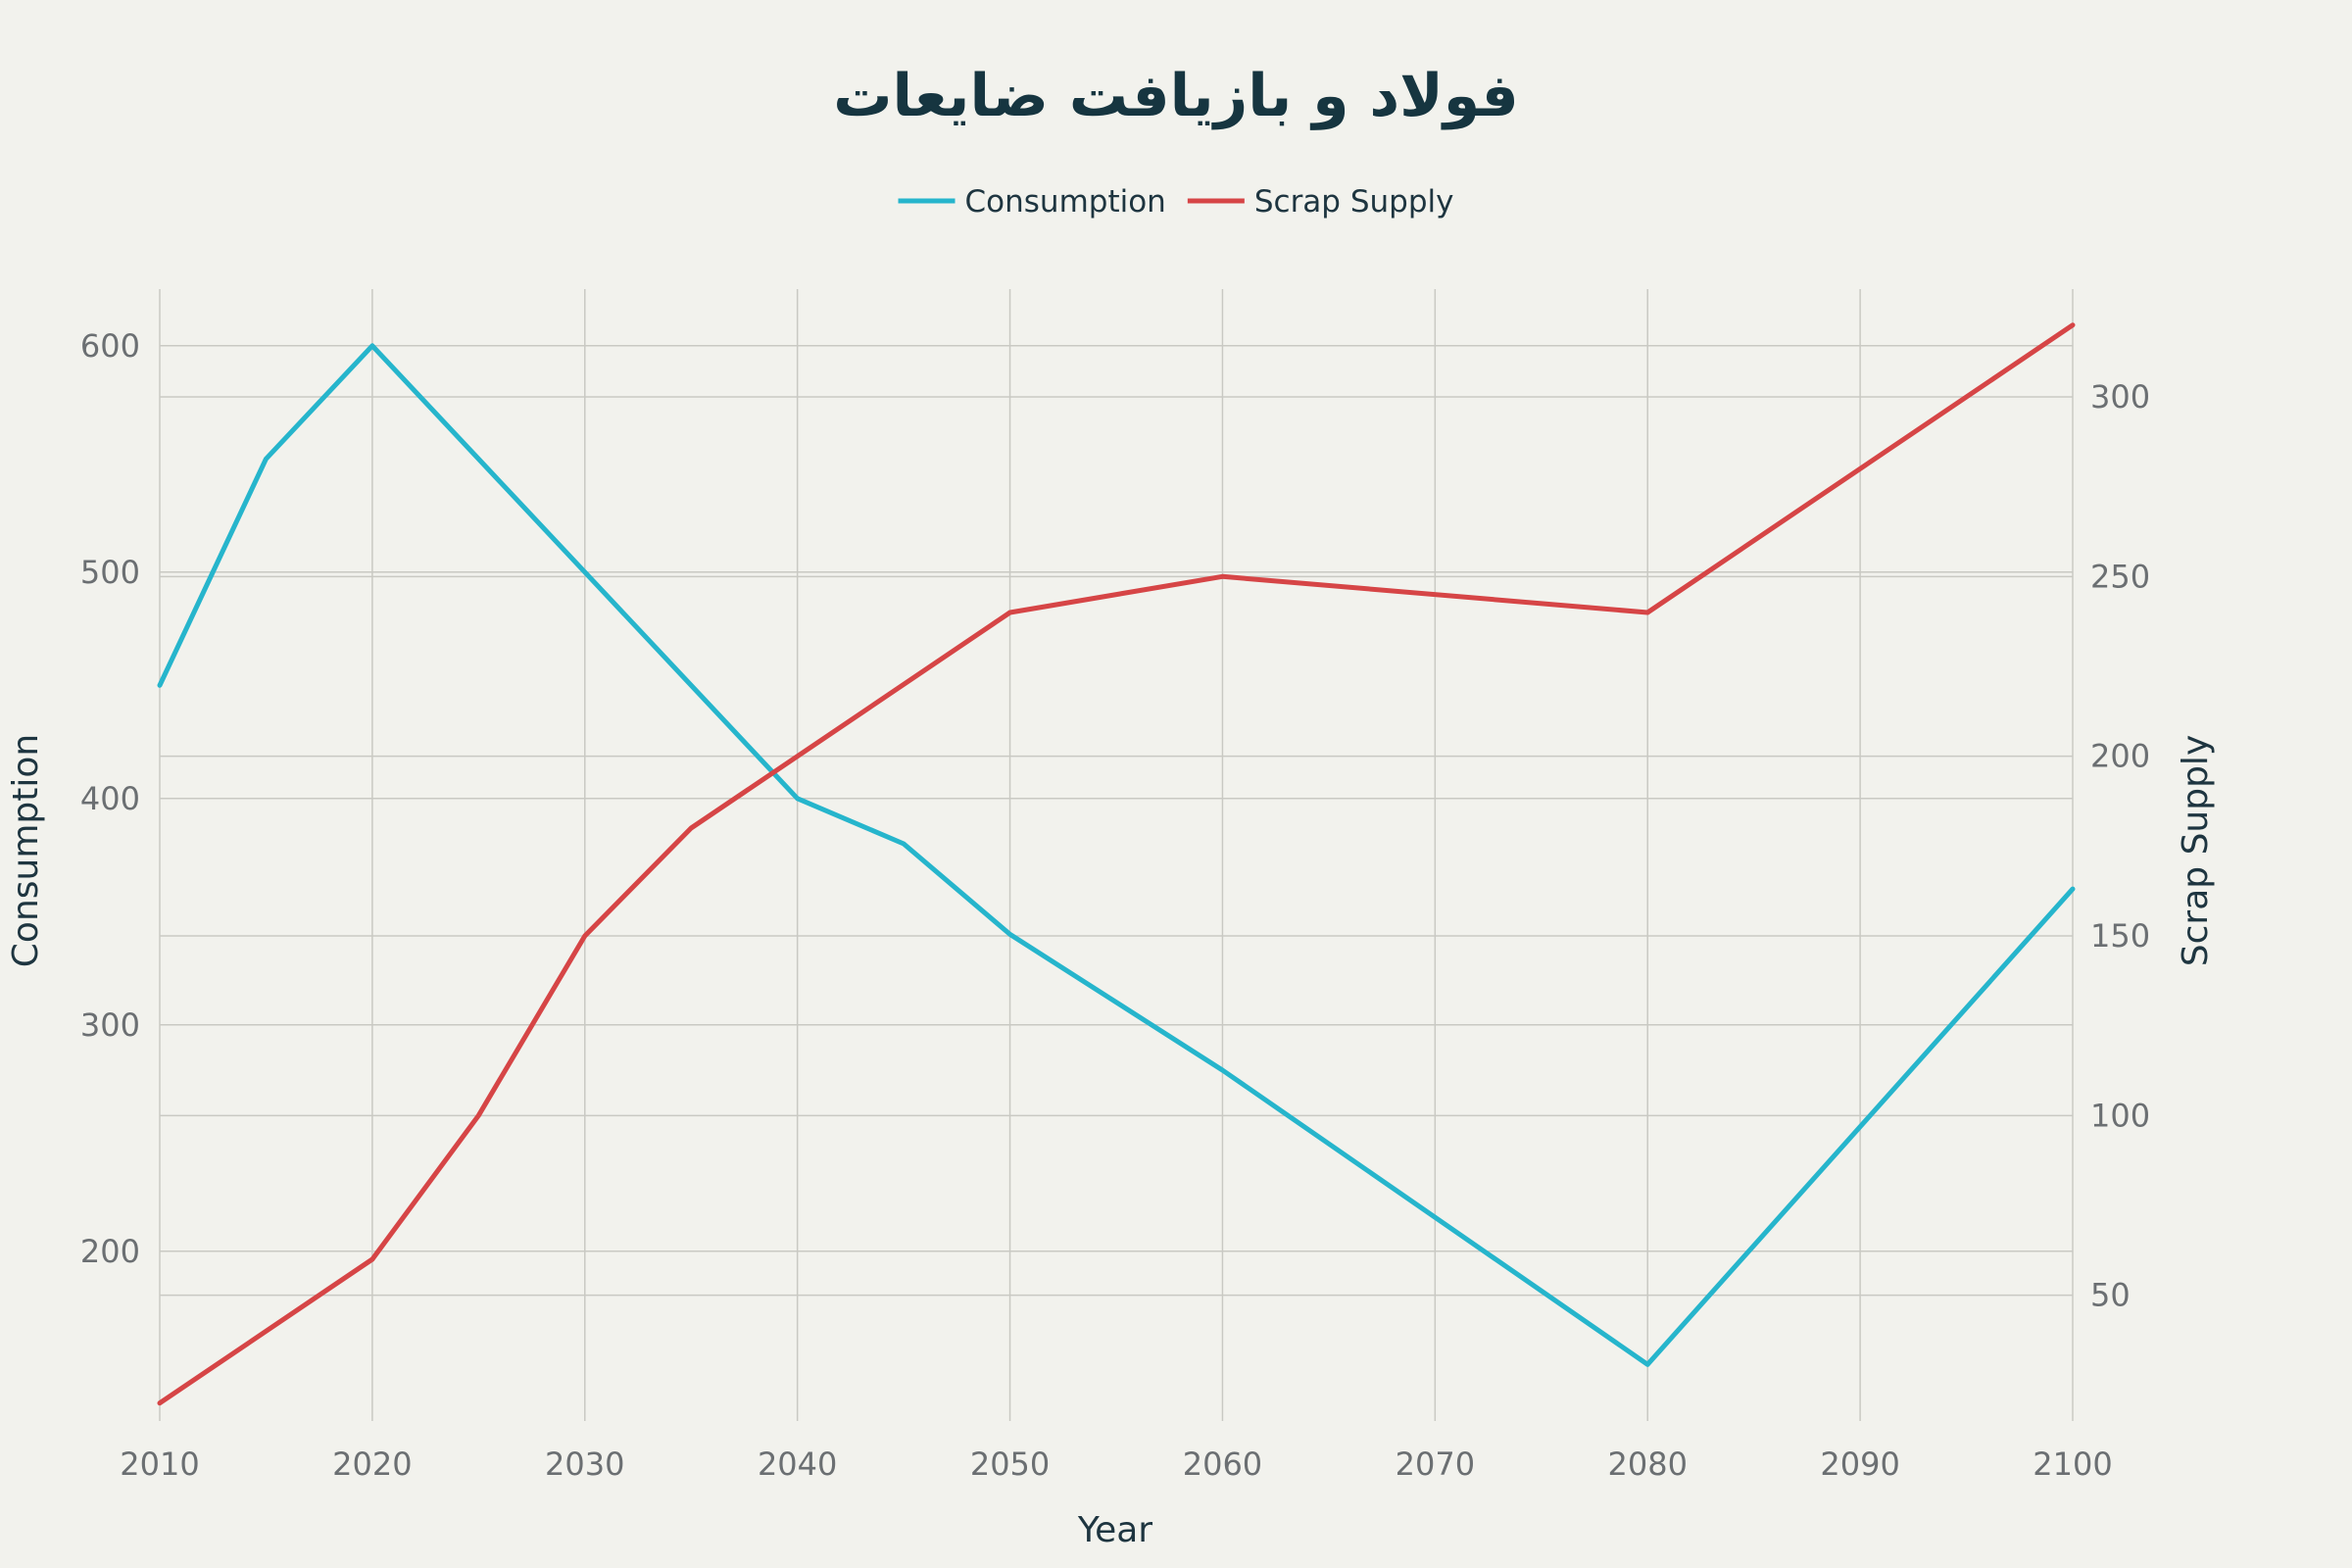 The height and width of the screenshot is (1568, 2352). I want to click on y-tick-label: 300, so click(110, 1025).